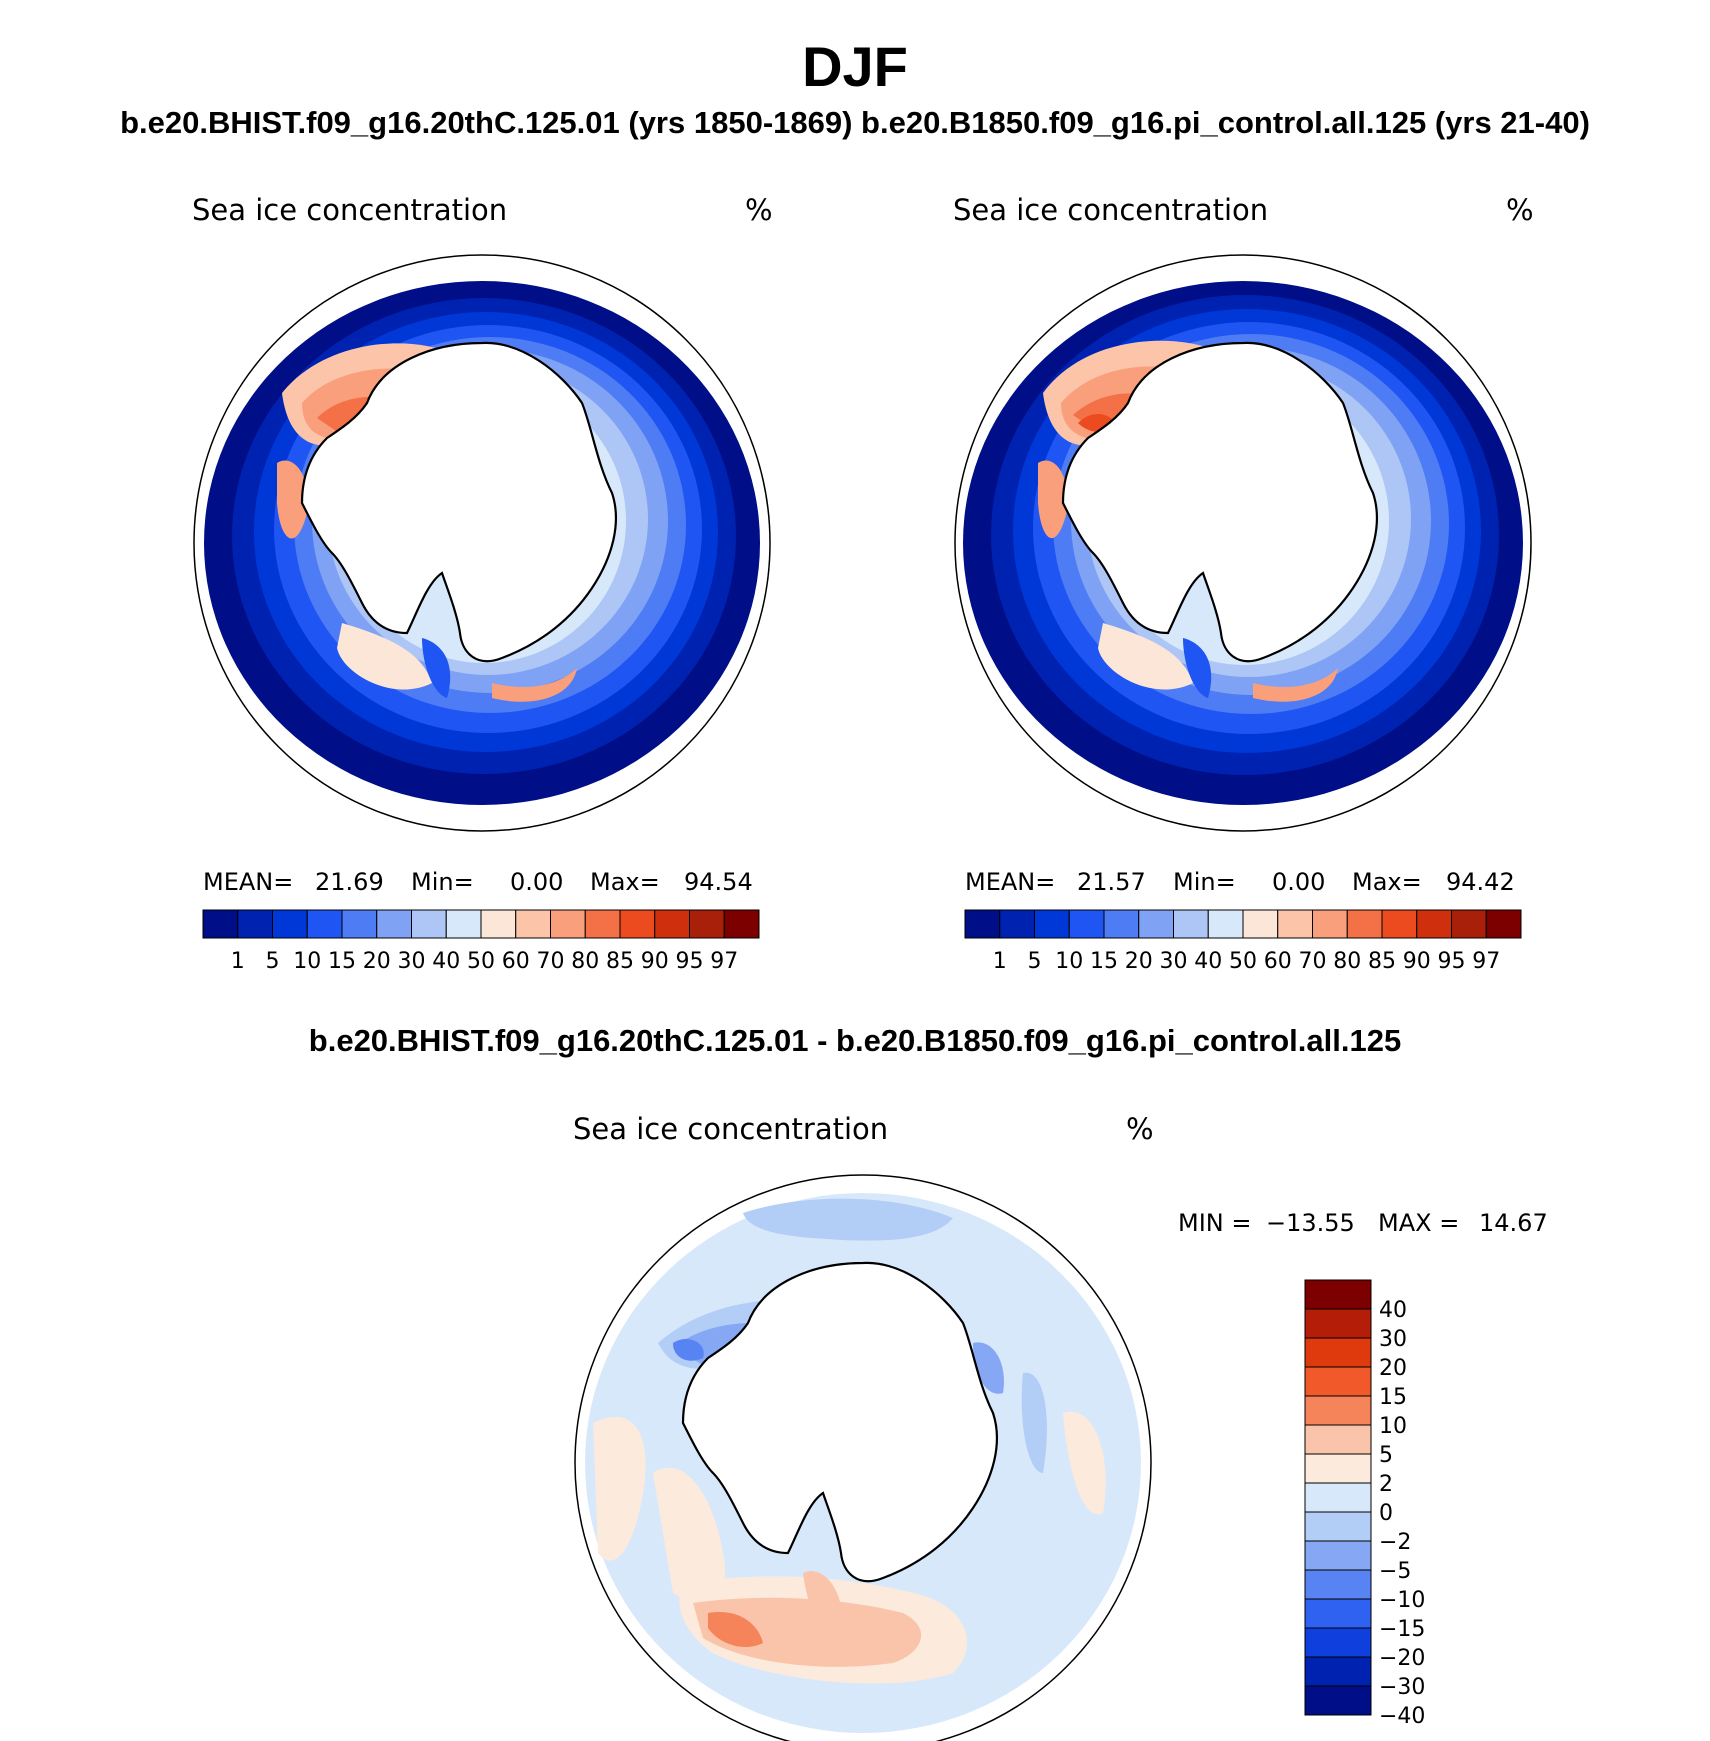  I want to click on panel2-mean-label: MEAN=, so click(1010, 882).